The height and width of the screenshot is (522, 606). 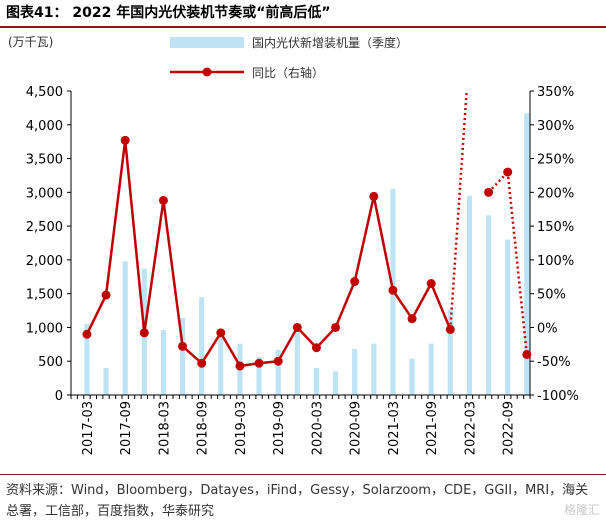 I want to click on unit-label: (万千瓦), so click(x=30, y=42).